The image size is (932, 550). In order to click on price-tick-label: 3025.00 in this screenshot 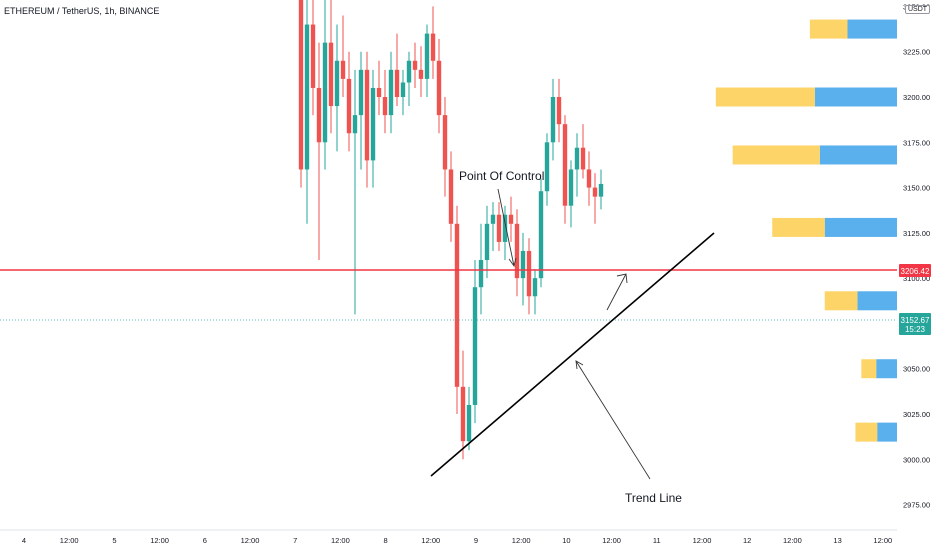, I will do `click(916, 414)`.